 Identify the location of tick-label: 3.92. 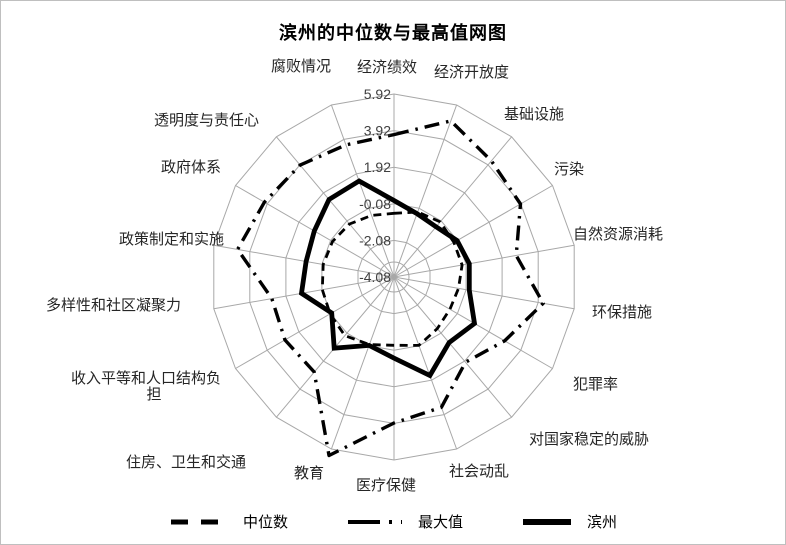
(377, 131).